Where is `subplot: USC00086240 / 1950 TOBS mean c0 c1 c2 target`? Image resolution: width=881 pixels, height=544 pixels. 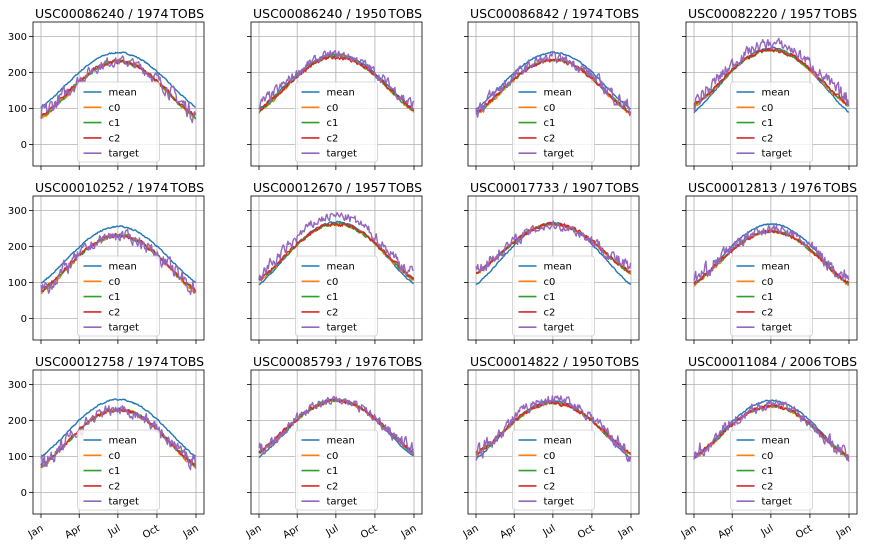
subplot: USC00086240 / 1950 TOBS mean c0 c1 c2 target is located at coordinates (335, 88).